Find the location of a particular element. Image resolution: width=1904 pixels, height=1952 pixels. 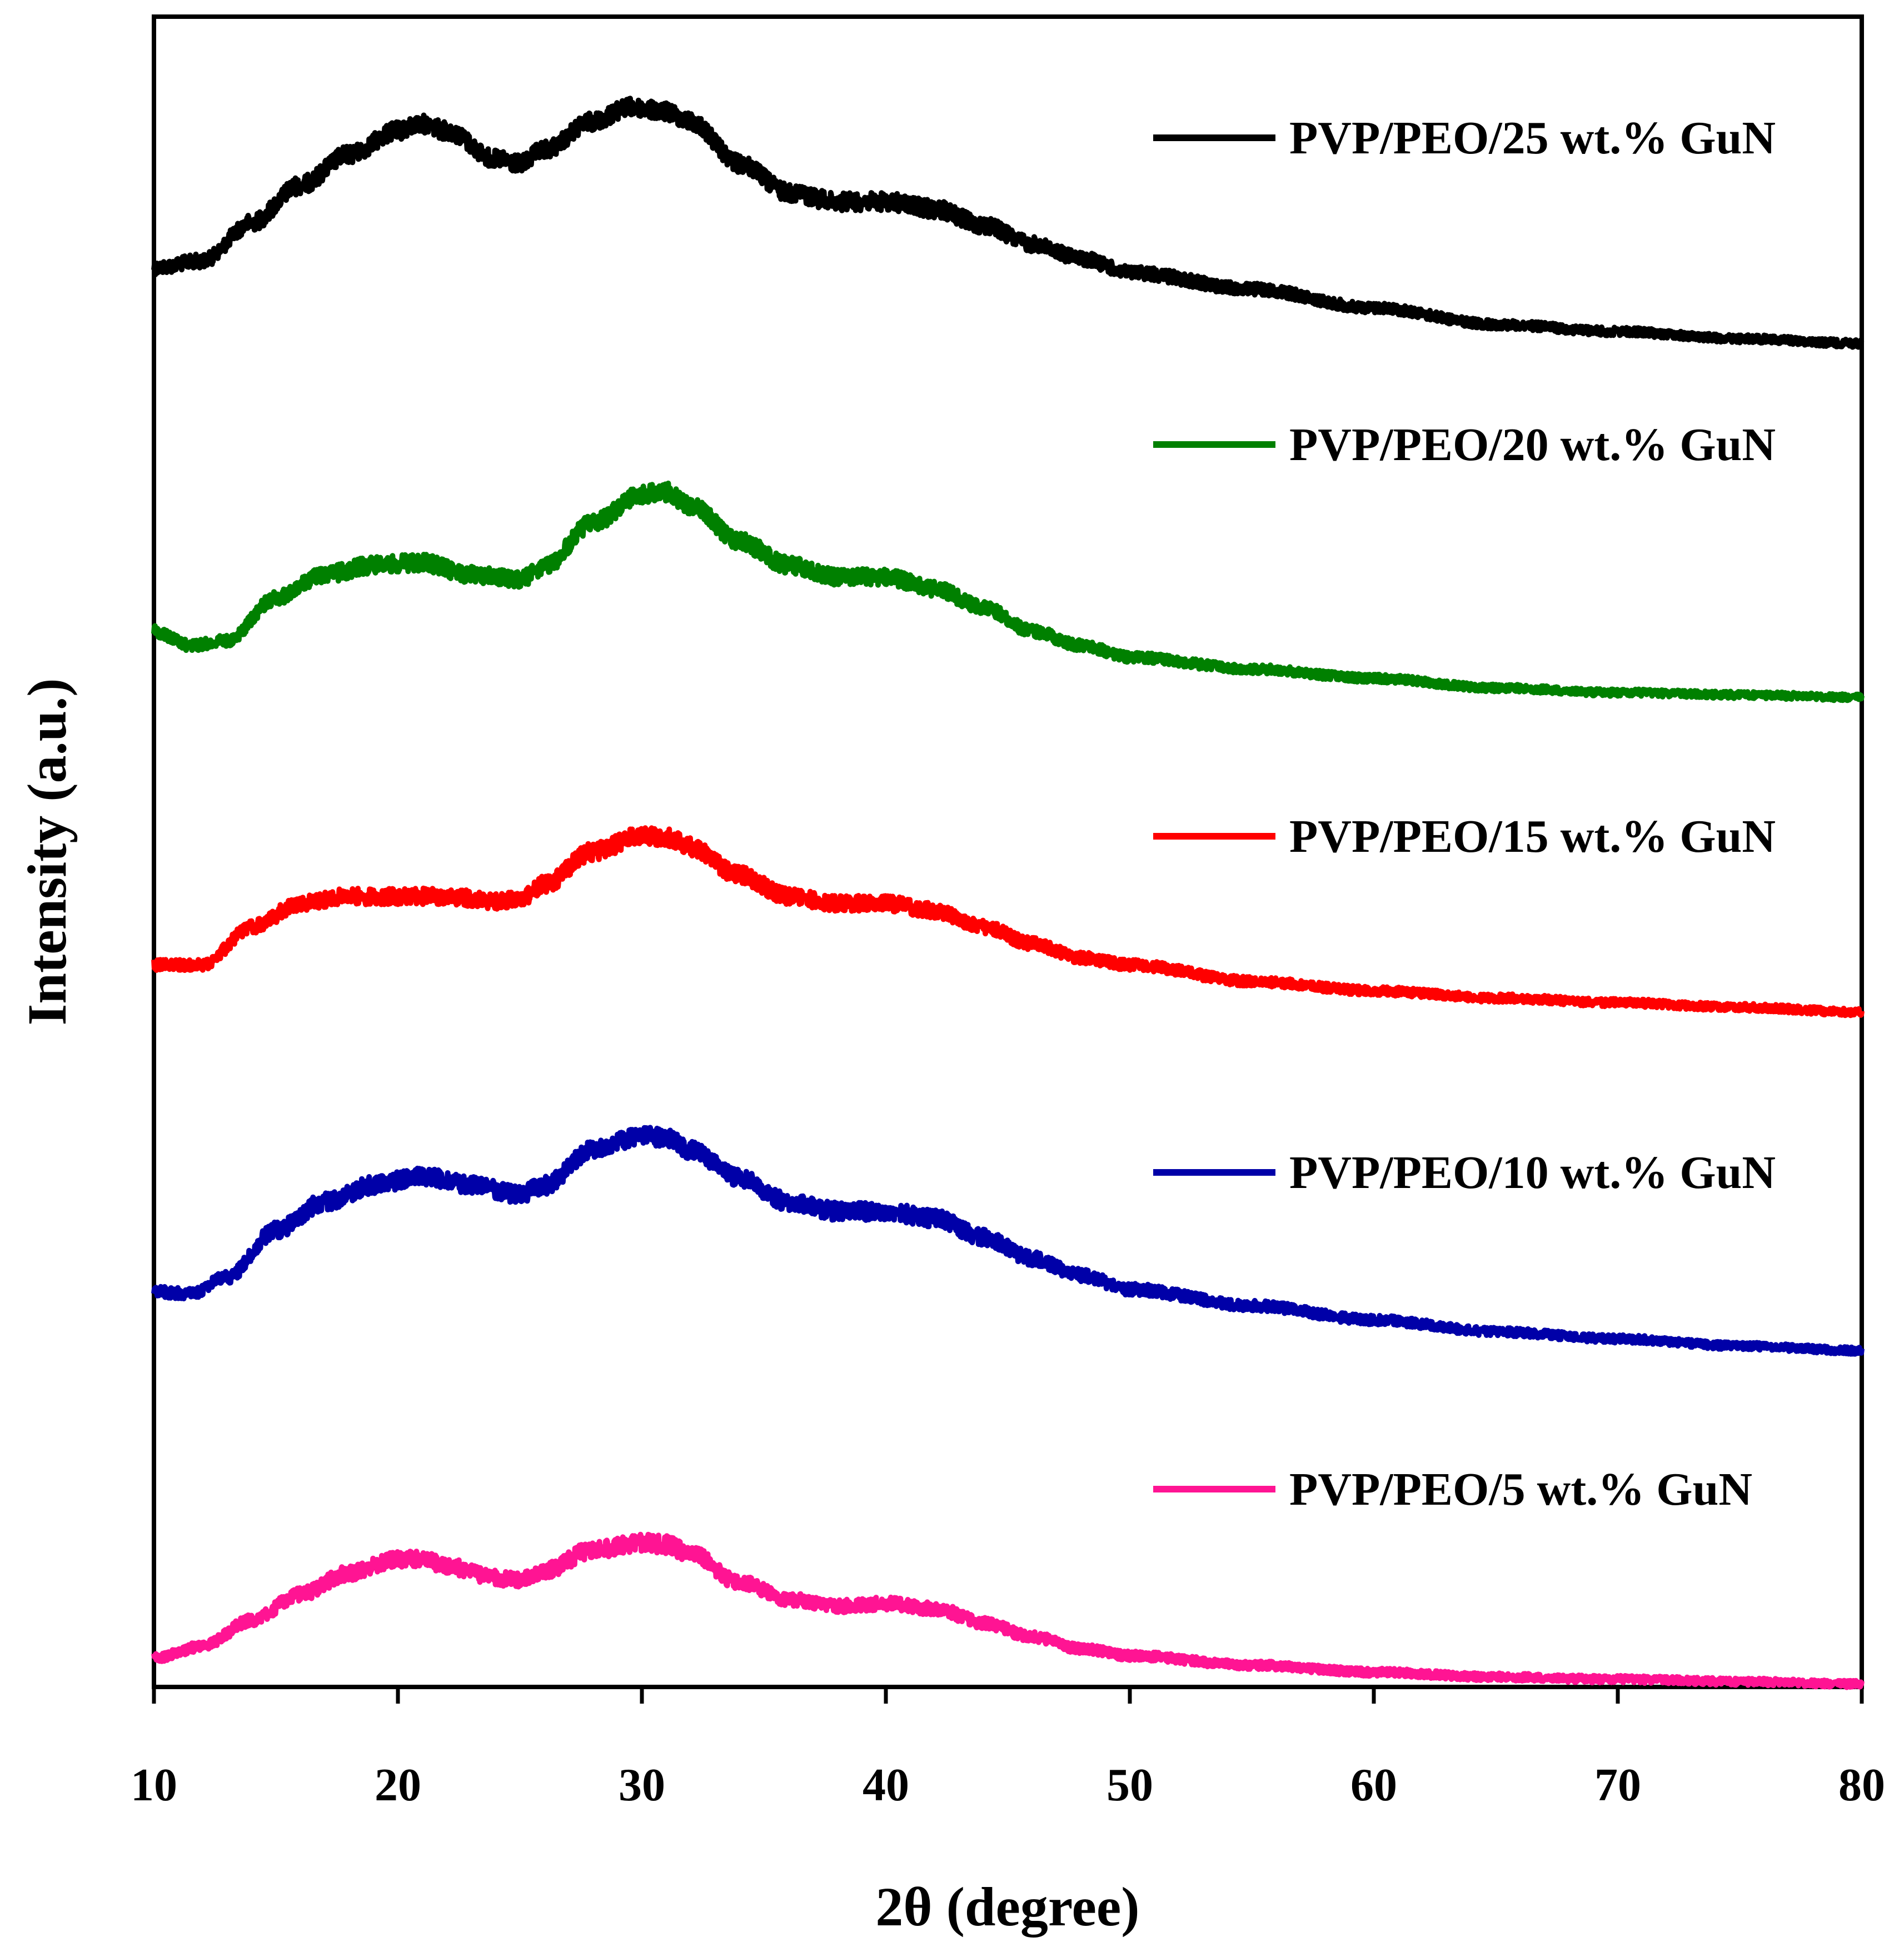

x-axis-title: 2θ (degree) is located at coordinates (1007, 1907).